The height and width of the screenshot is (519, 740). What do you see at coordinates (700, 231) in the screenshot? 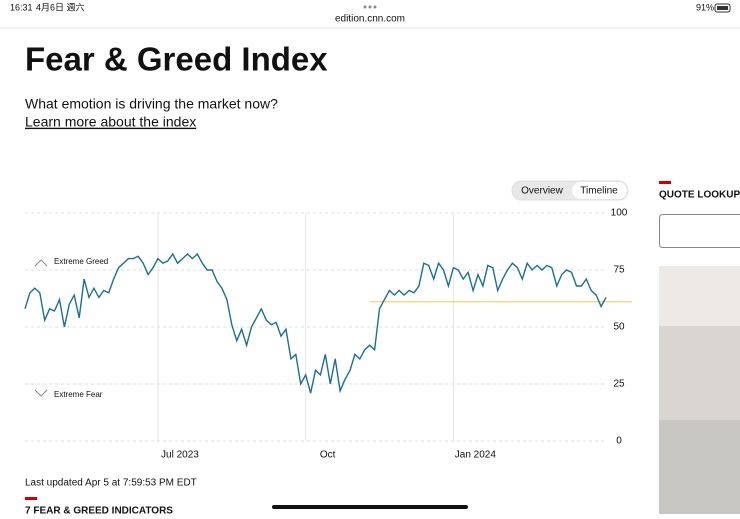
I see `quote-input` at bounding box center [700, 231].